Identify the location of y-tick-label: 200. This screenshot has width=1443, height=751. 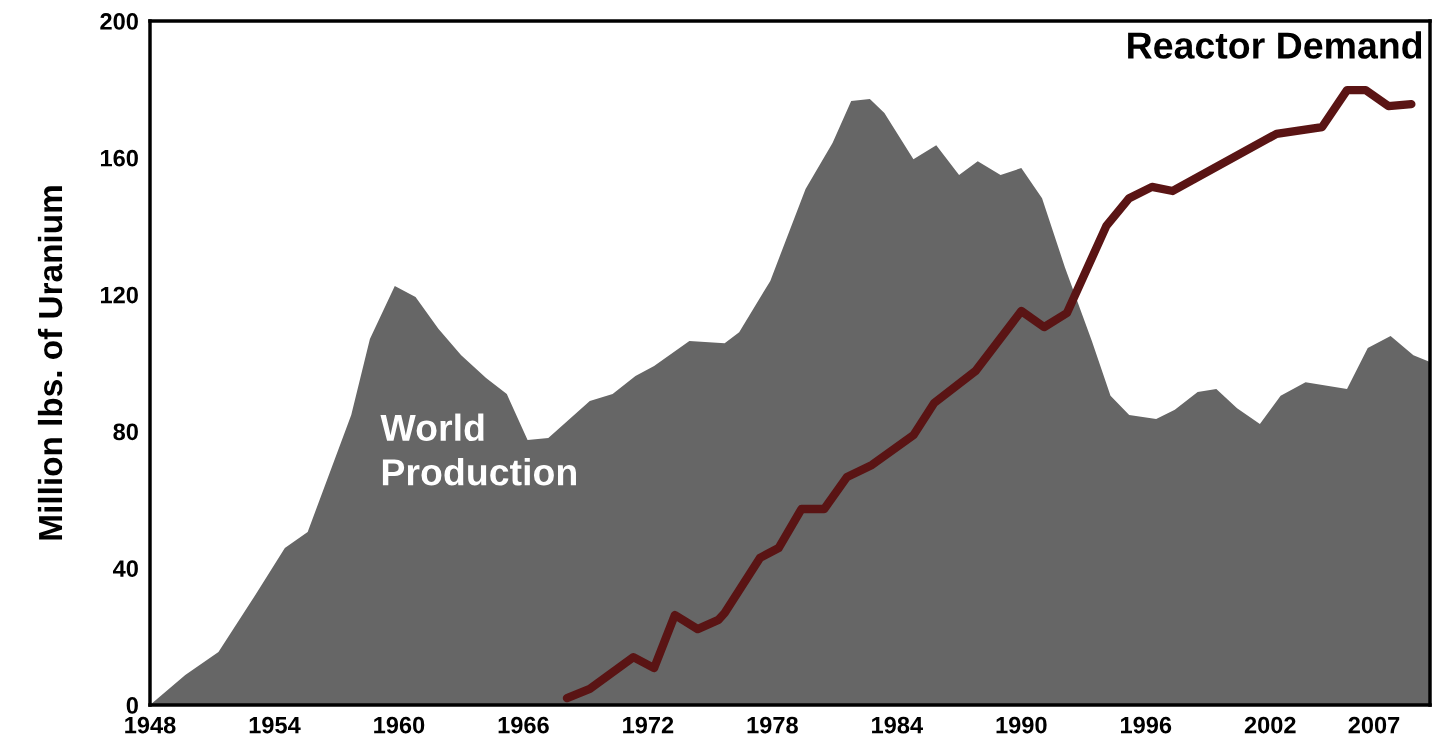
(119, 21).